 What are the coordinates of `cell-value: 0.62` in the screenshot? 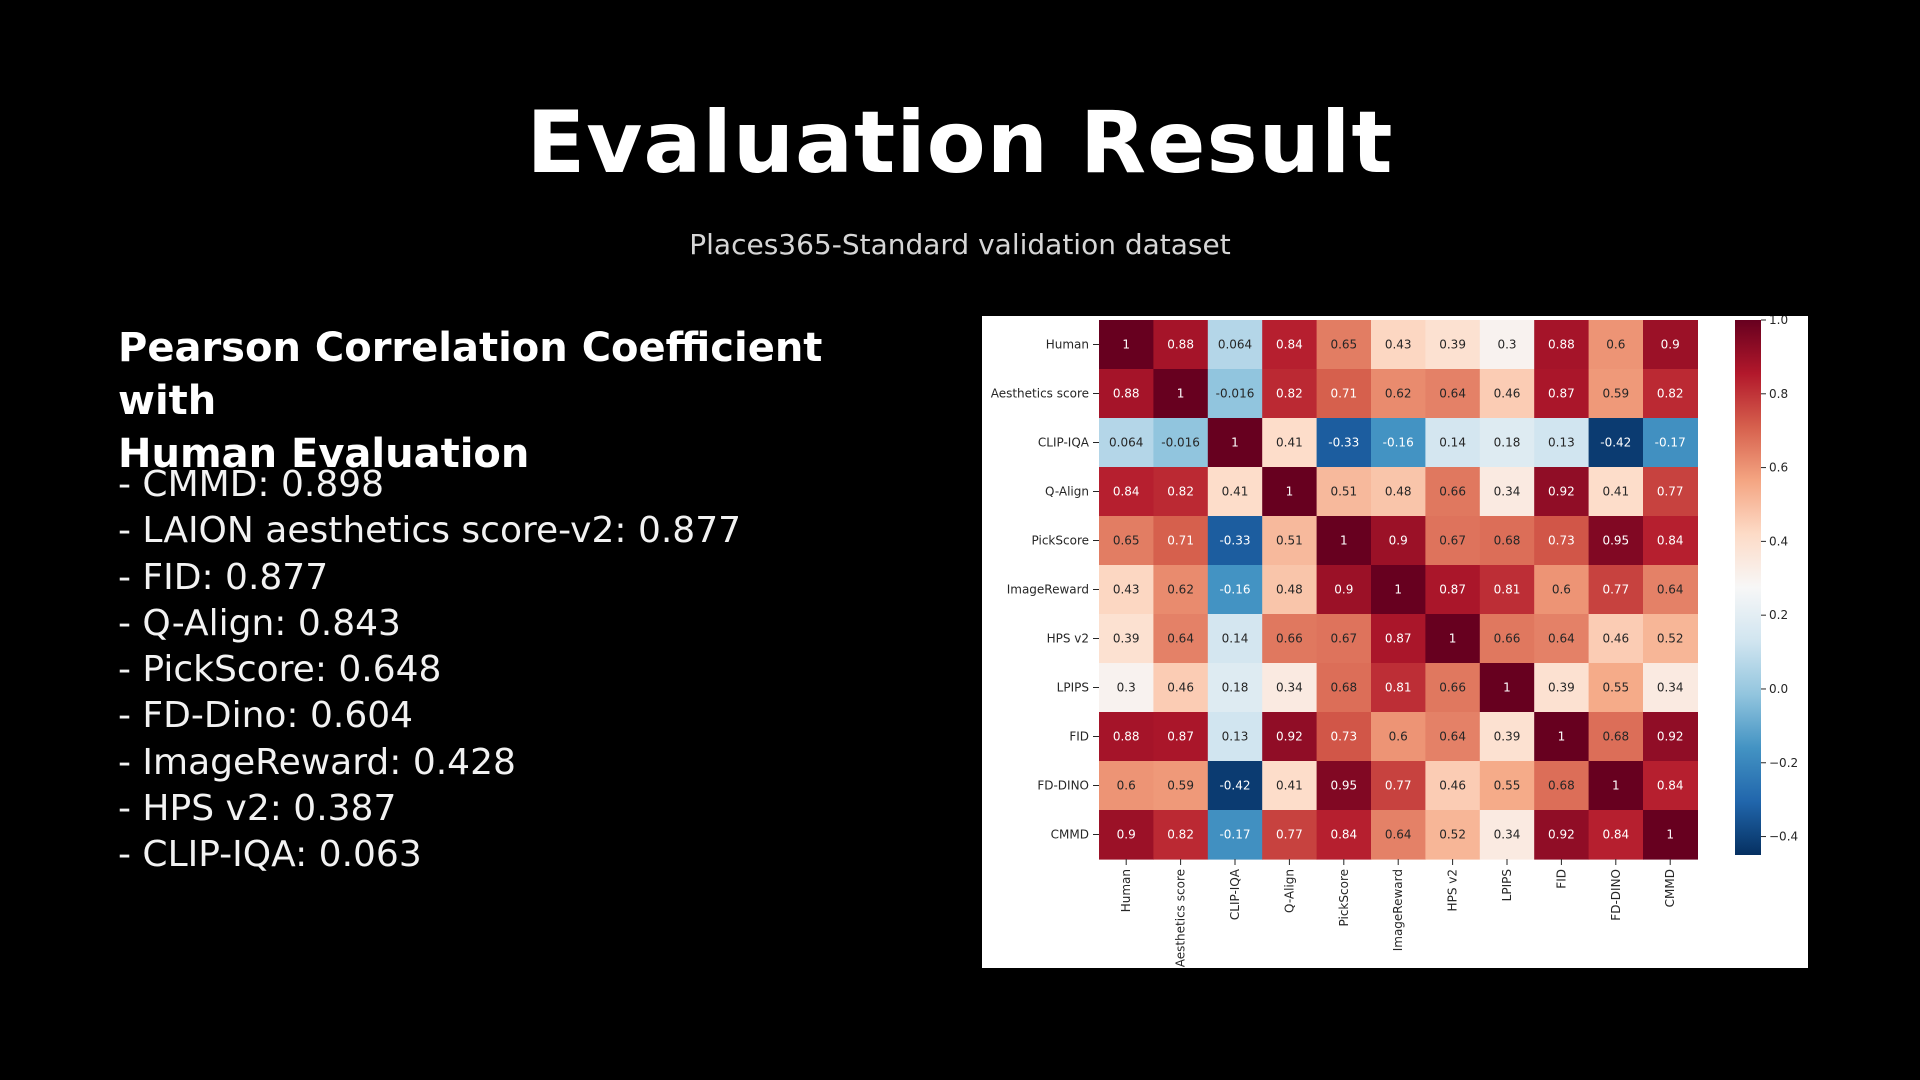 It's located at (1398, 394).